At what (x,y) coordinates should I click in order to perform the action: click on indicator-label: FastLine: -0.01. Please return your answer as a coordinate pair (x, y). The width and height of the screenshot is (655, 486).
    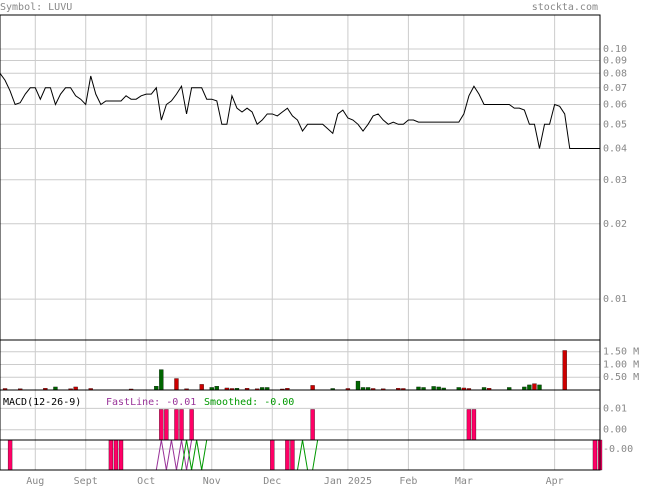
    Looking at the image, I should click on (151, 402).